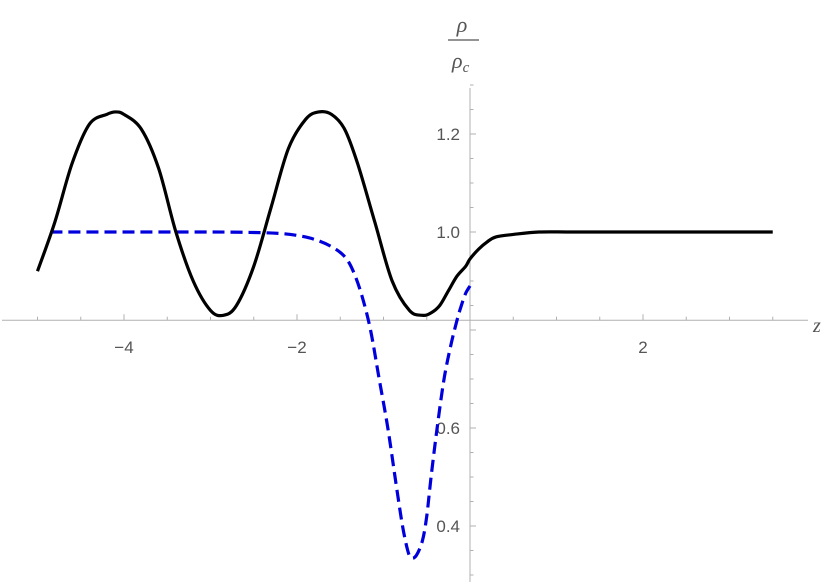  Describe the element at coordinates (123, 347) in the screenshot. I see `x-tick-label: −4` at that location.